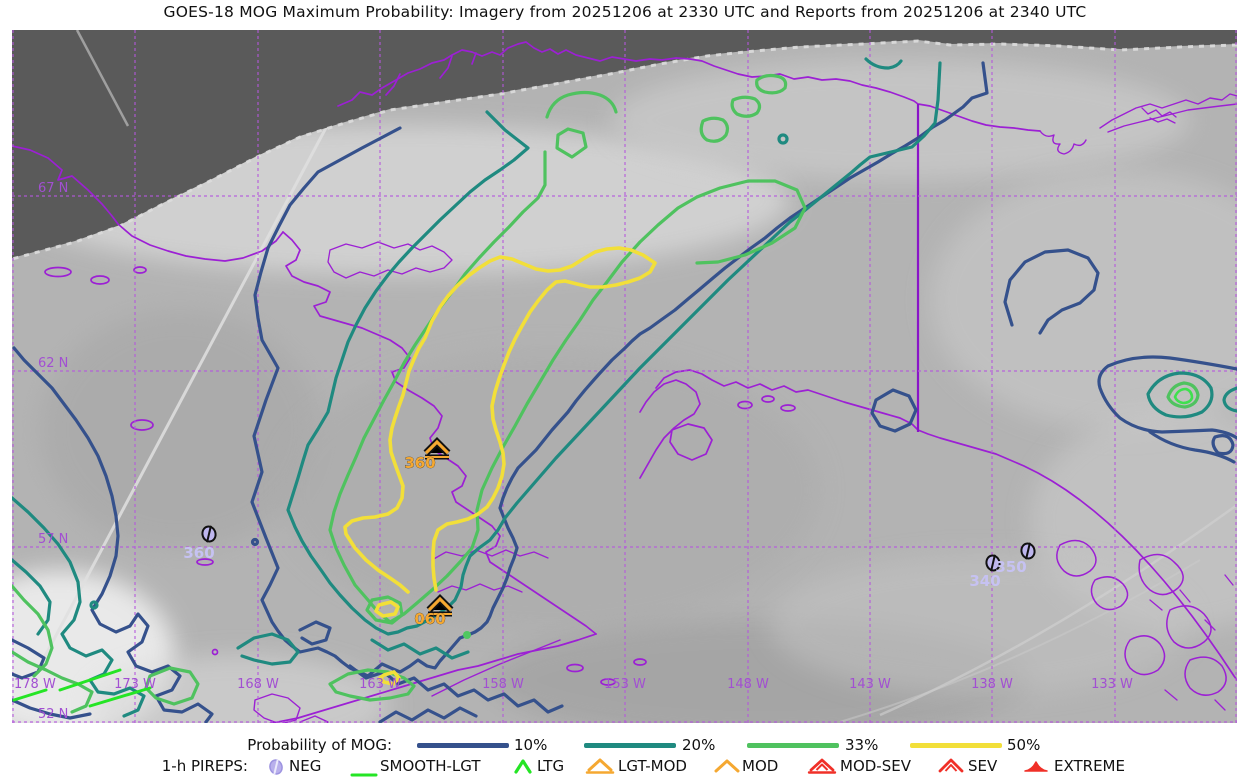 Image resolution: width=1250 pixels, height=782 pixels. Describe the element at coordinates (53, 714) in the screenshot. I see `lat-label: 52 N` at that location.